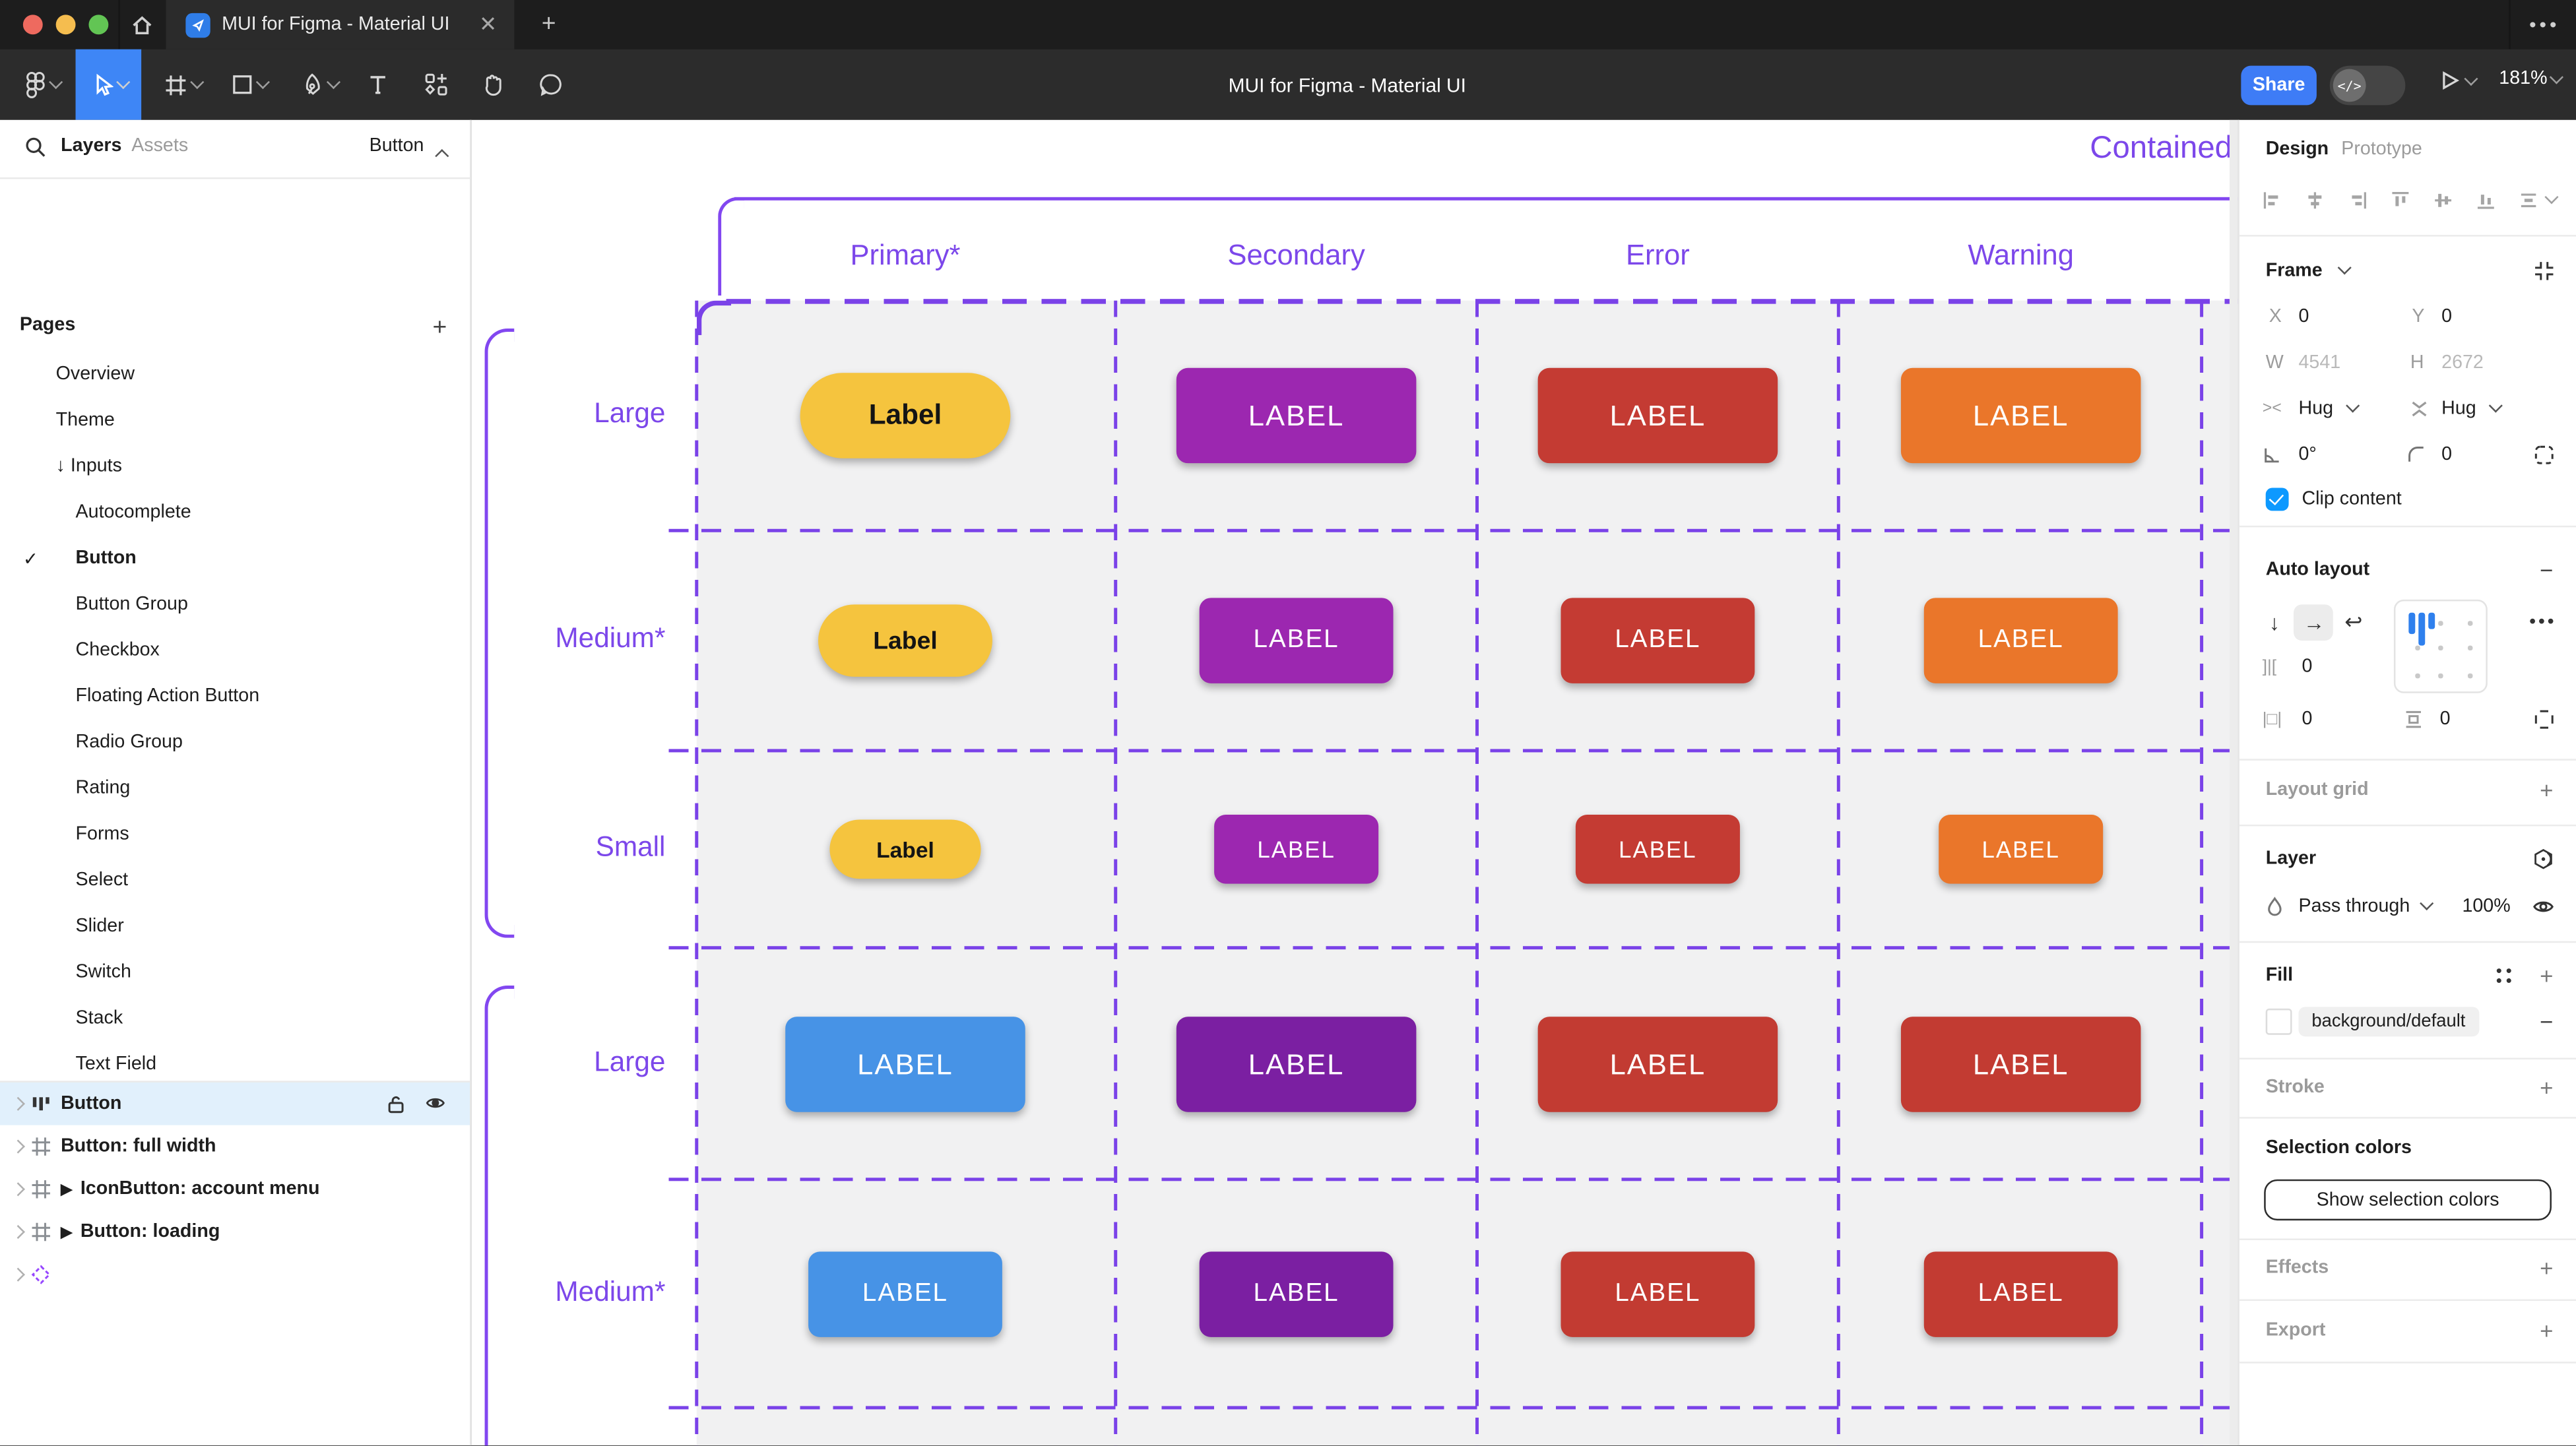  Describe the element at coordinates (905, 849) in the screenshot. I see `canvas-button-small-primary: Label` at that location.